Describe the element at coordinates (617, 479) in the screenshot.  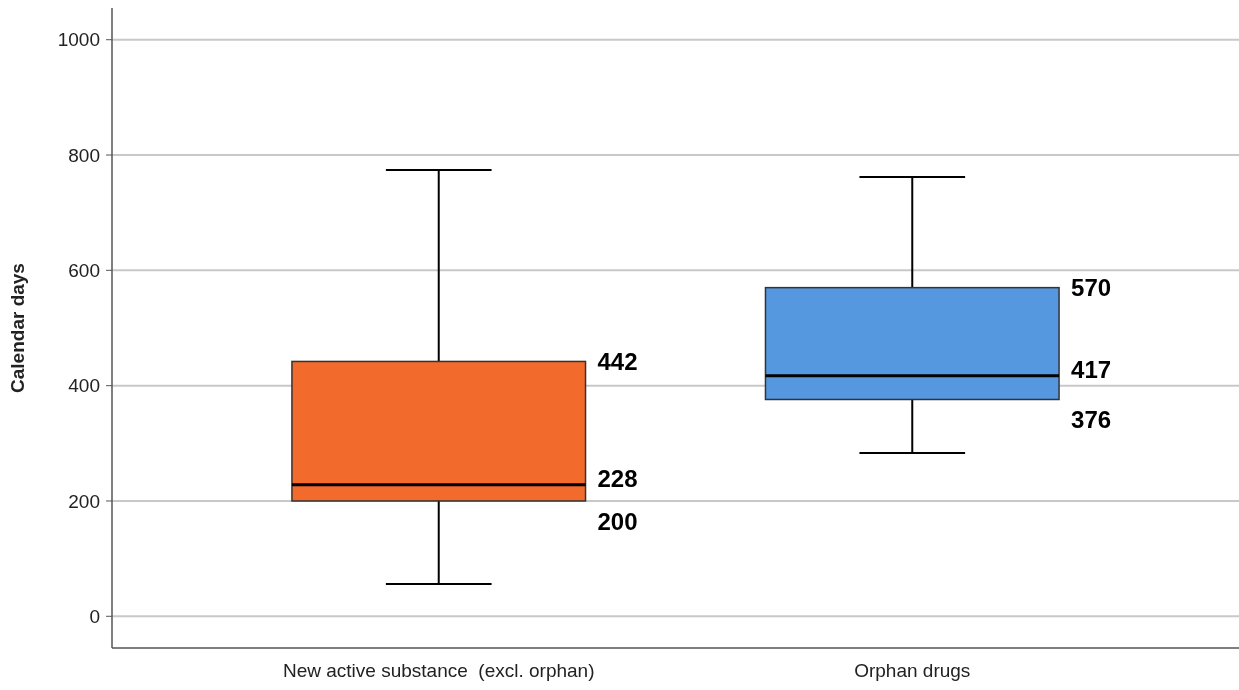
I see `annotation: 228` at that location.